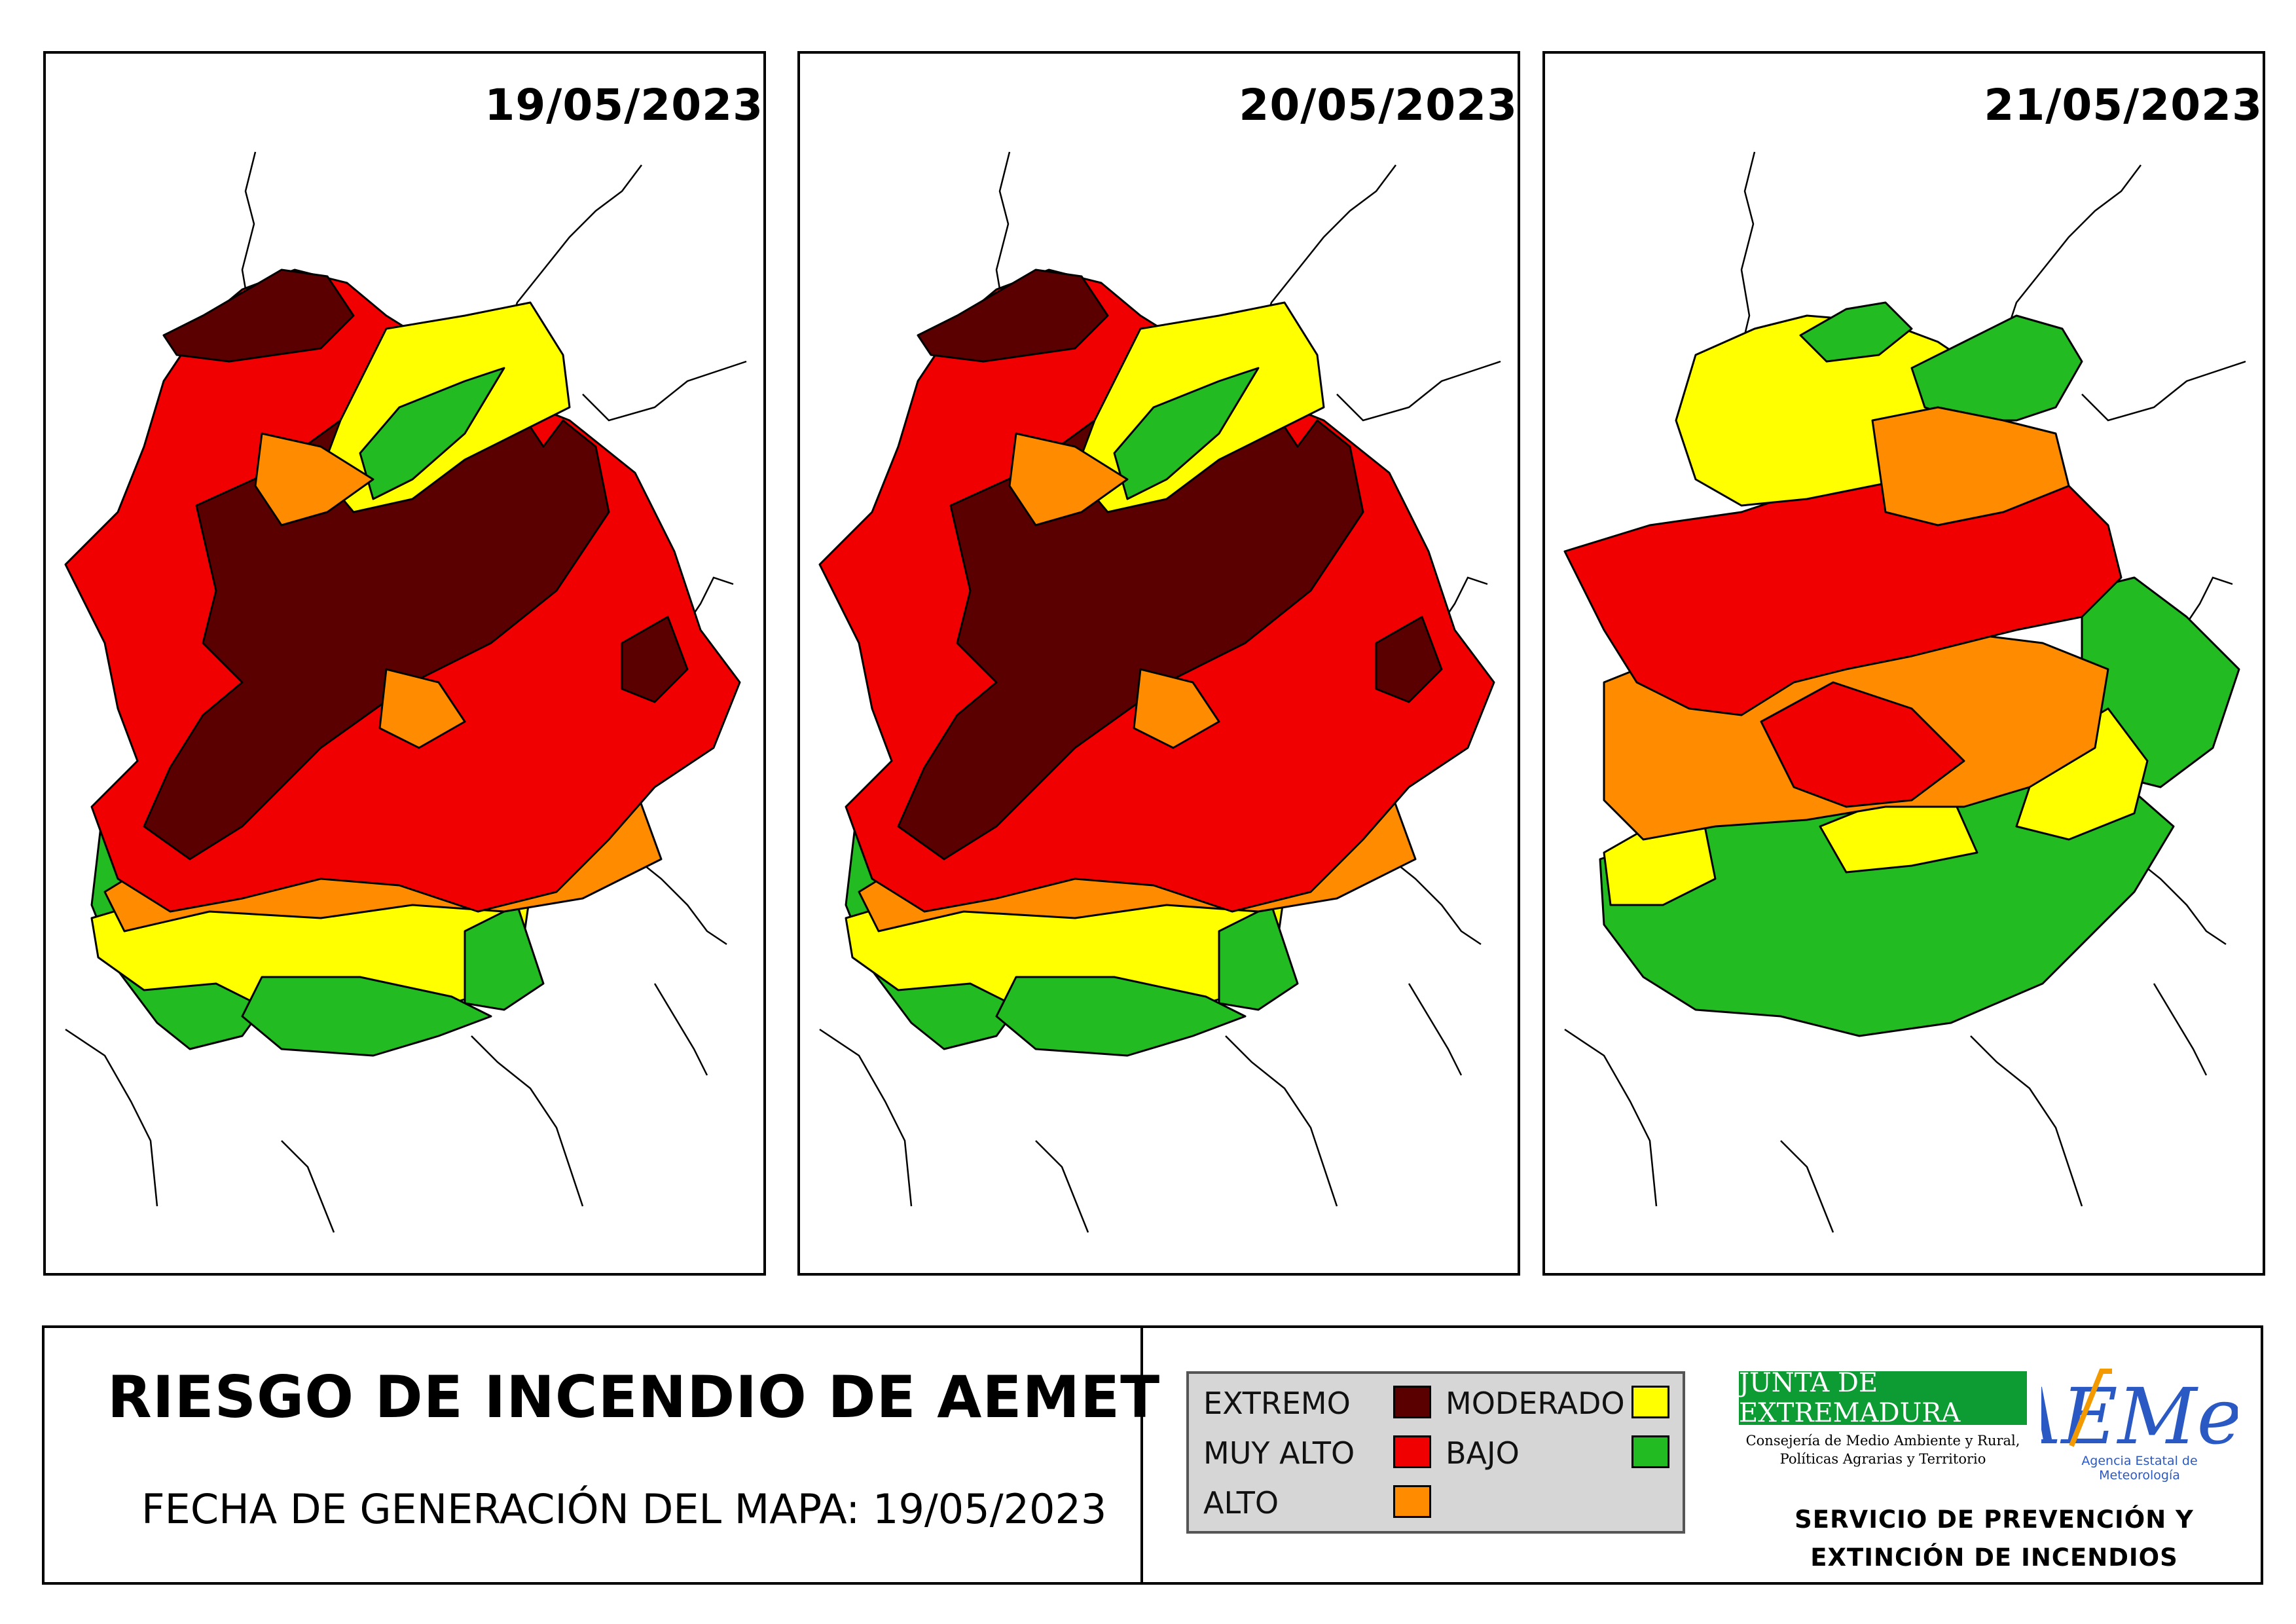 The height and width of the screenshot is (1624, 2296). What do you see at coordinates (623, 105) in the screenshot?
I see `map-date-day1: 19/05/2023` at bounding box center [623, 105].